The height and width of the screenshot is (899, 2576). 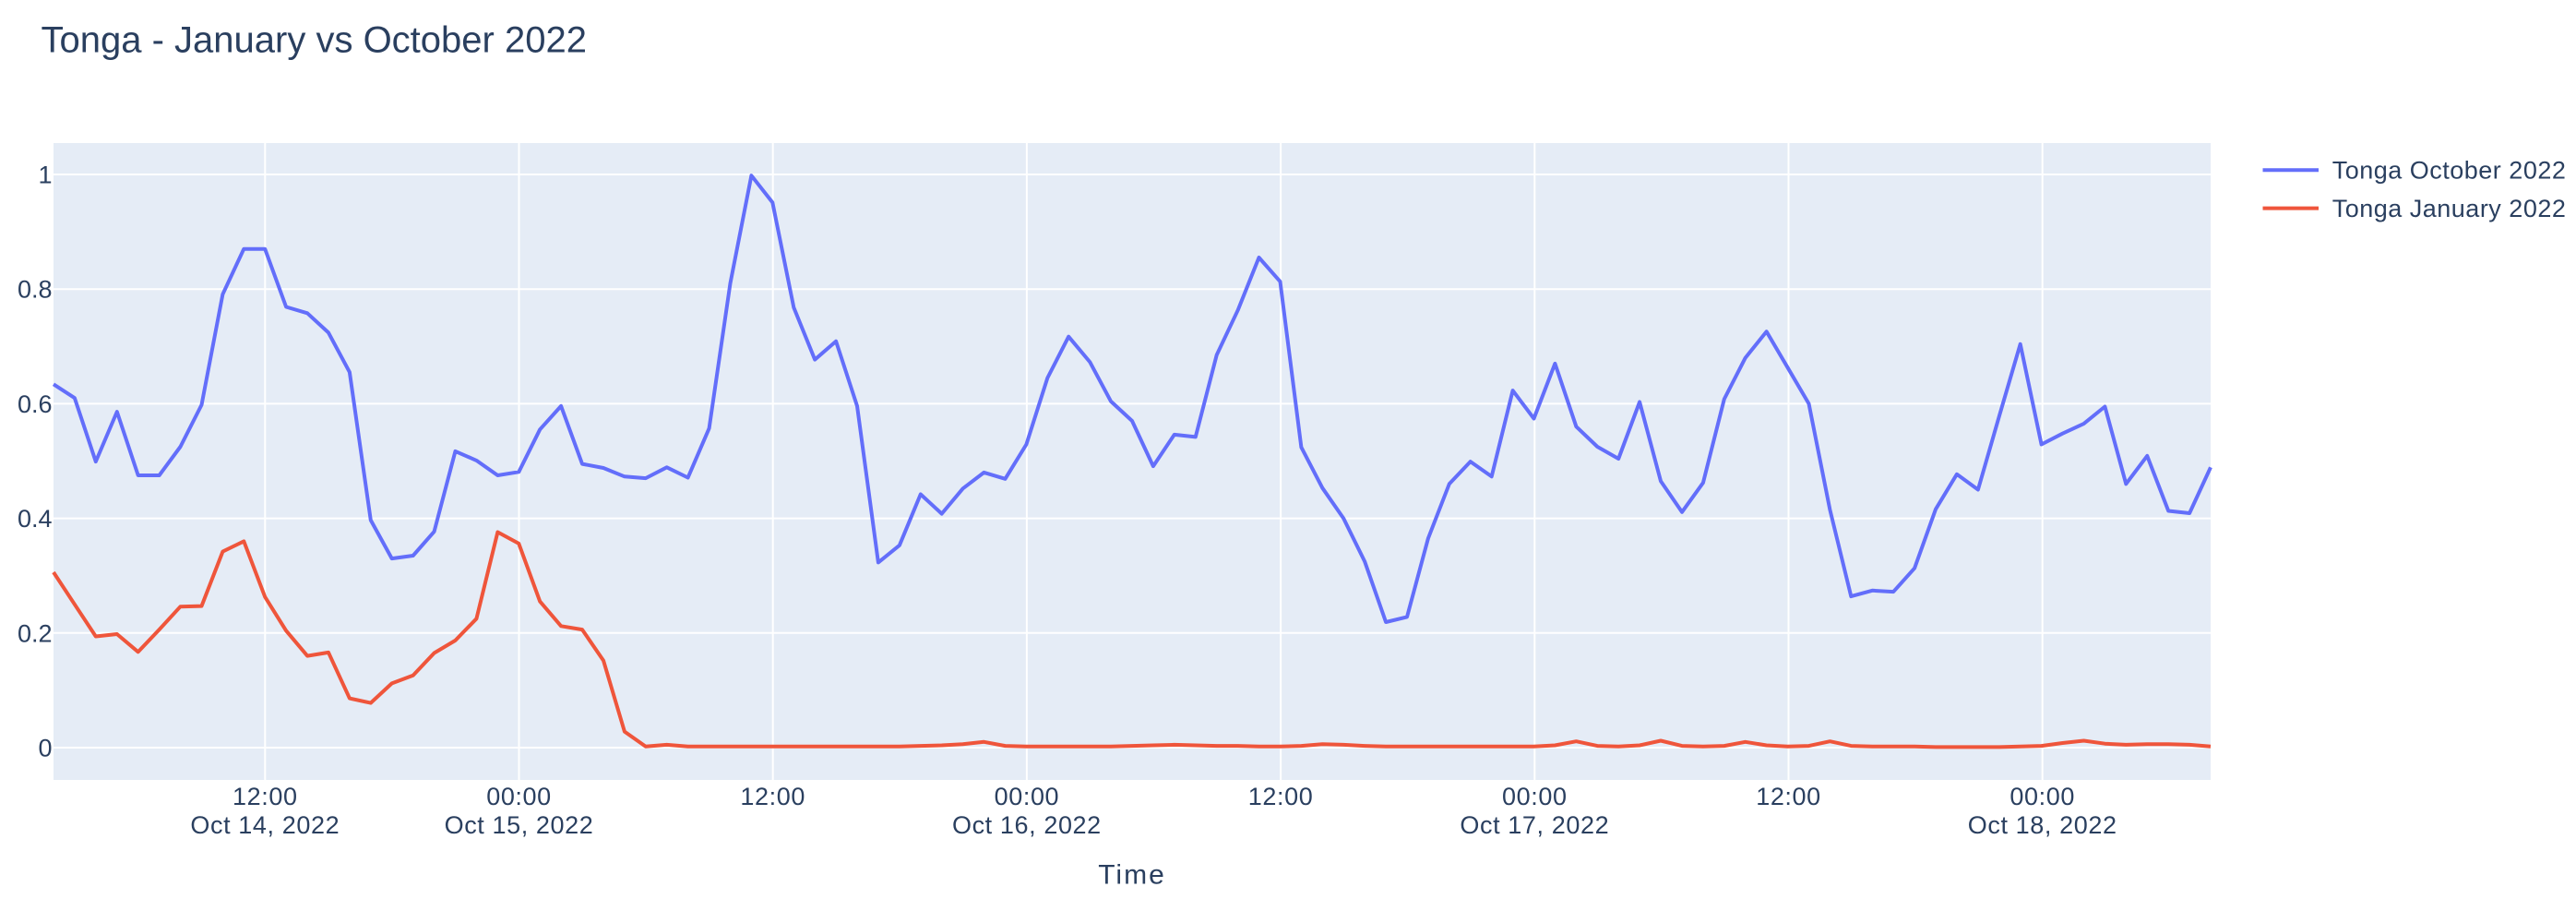 What do you see at coordinates (35, 404) in the screenshot?
I see `svg-text: 0.6` at bounding box center [35, 404].